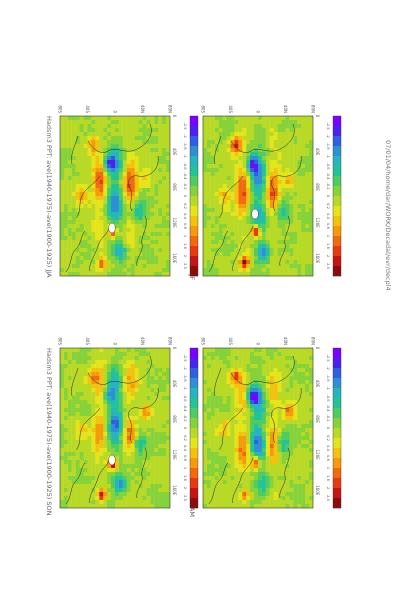 The width and height of the screenshot is (416, 593). What do you see at coordinates (174, 187) in the screenshot?
I see `x-tick-label: 80E` at bounding box center [174, 187].